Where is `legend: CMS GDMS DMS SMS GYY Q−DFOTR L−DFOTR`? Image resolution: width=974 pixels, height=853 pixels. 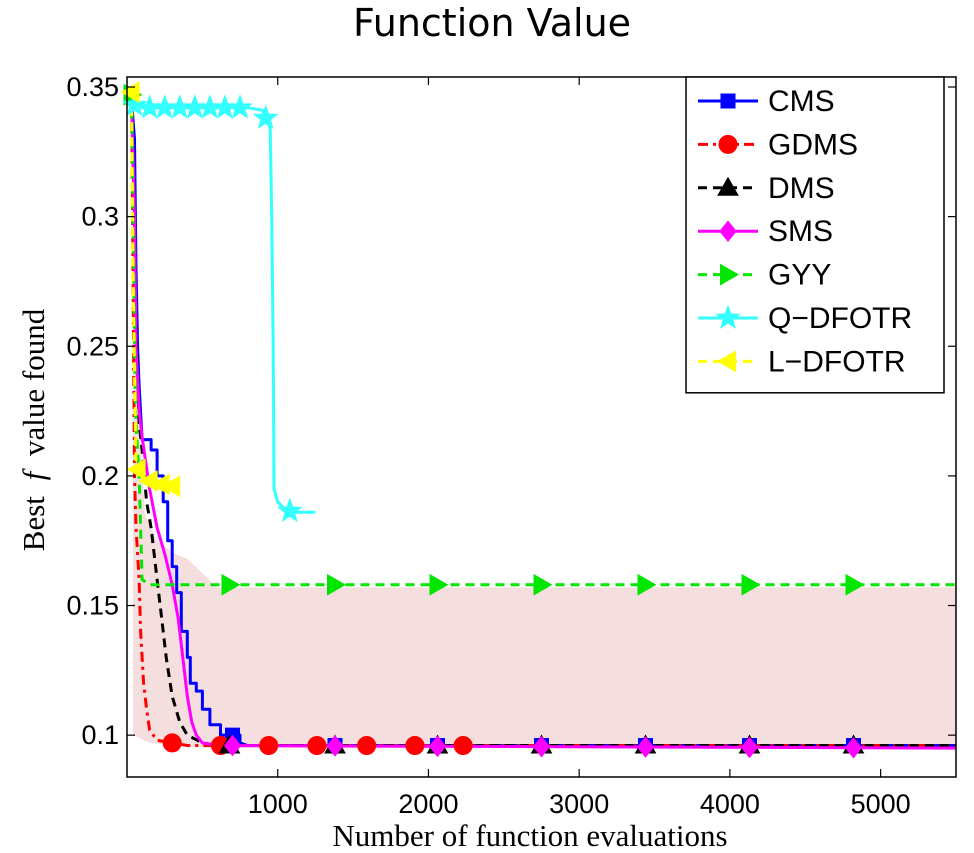
legend: CMS GDMS DMS SMS GYY Q−DFOTR L−DFOTR is located at coordinates (815, 235).